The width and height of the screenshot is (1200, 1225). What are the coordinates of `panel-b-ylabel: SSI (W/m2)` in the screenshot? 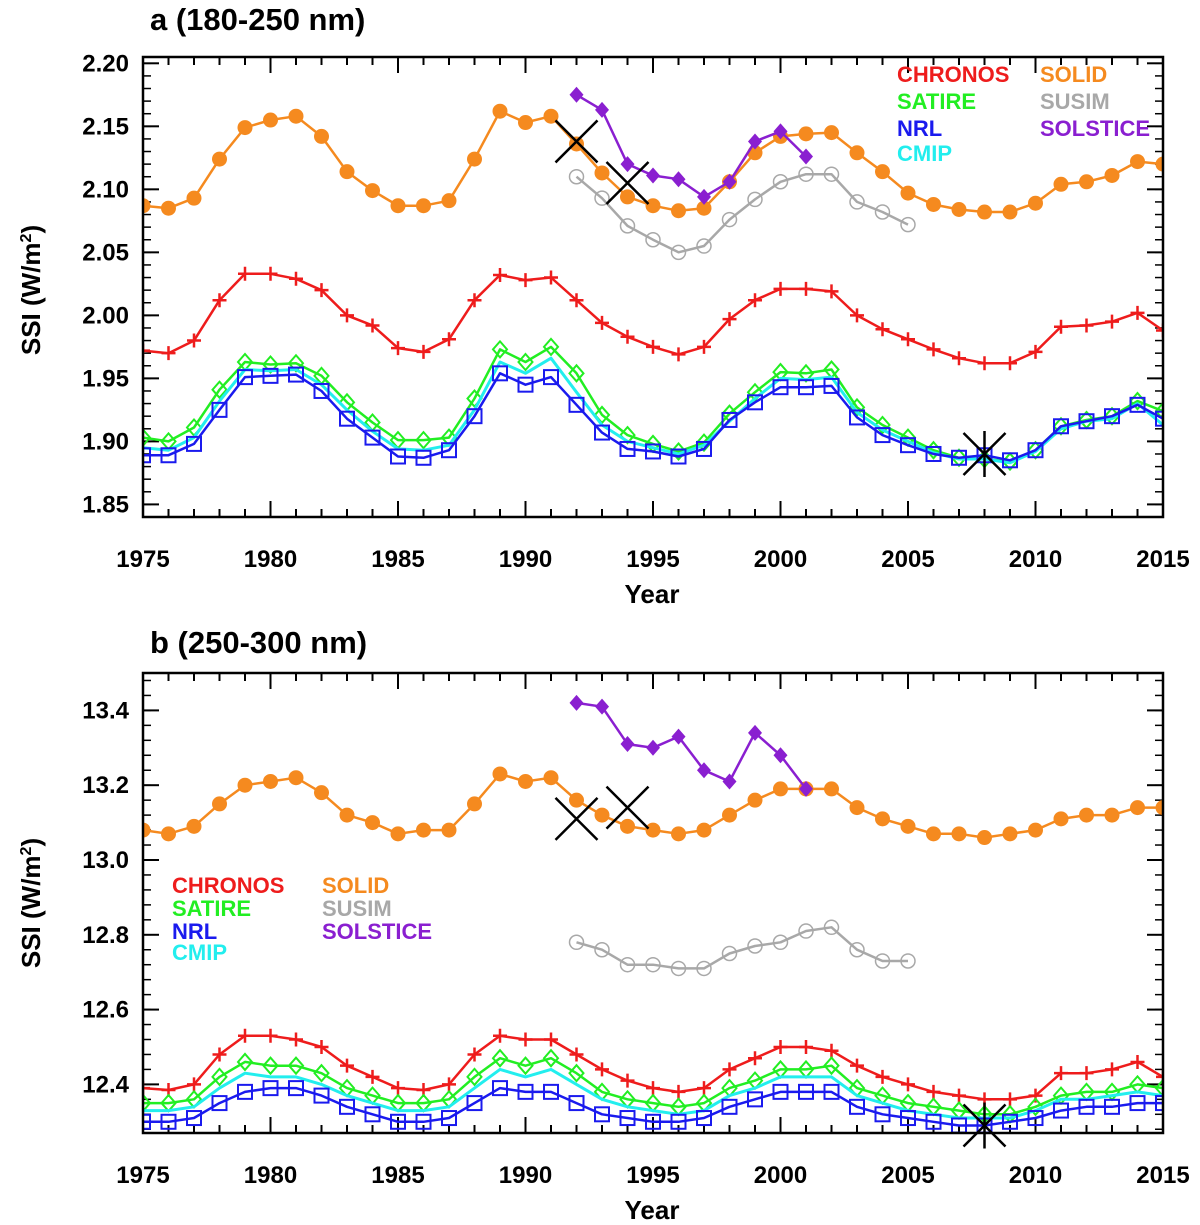 It's located at (31, 903).